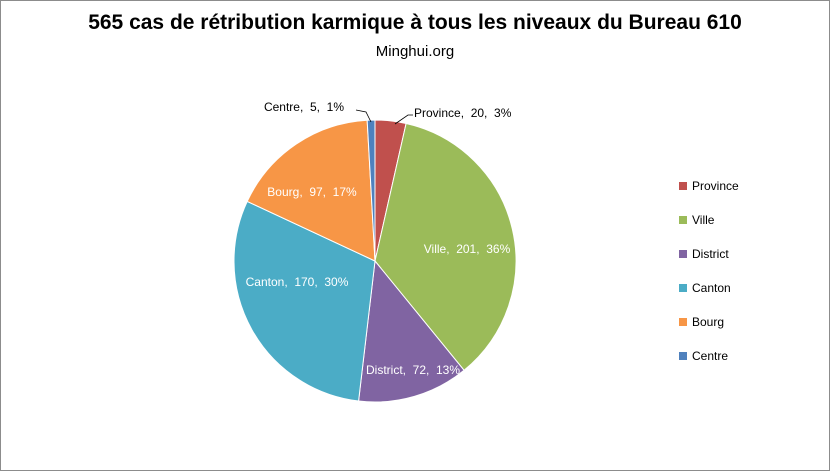  What do you see at coordinates (371, 190) in the screenshot?
I see `pie-slice-centre` at bounding box center [371, 190].